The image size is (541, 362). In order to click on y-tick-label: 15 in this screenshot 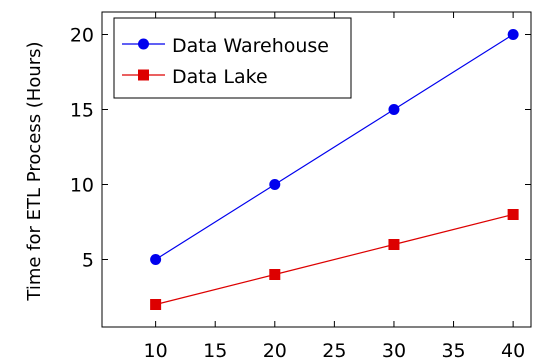, I will do `click(82, 111)`.